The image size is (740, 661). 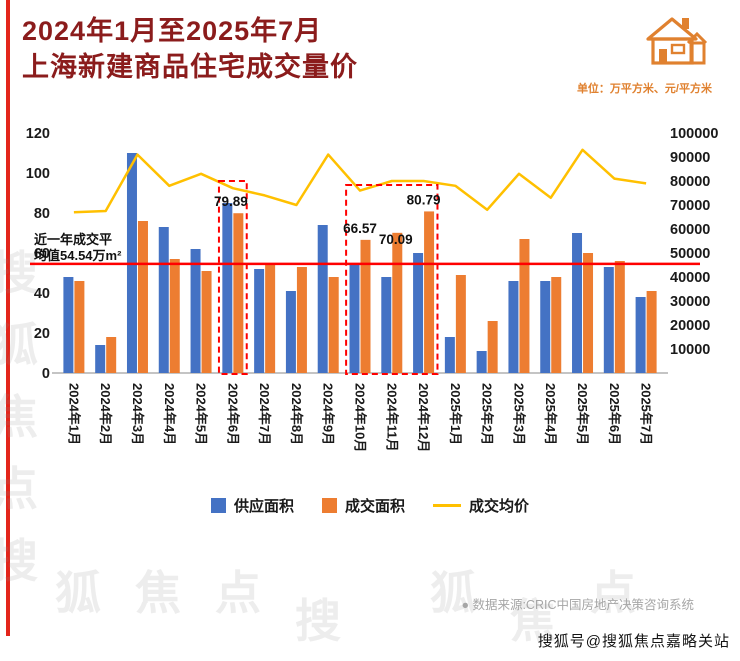 What do you see at coordinates (690, 206) in the screenshot?
I see `right-axis-tick: 70000` at bounding box center [690, 206].